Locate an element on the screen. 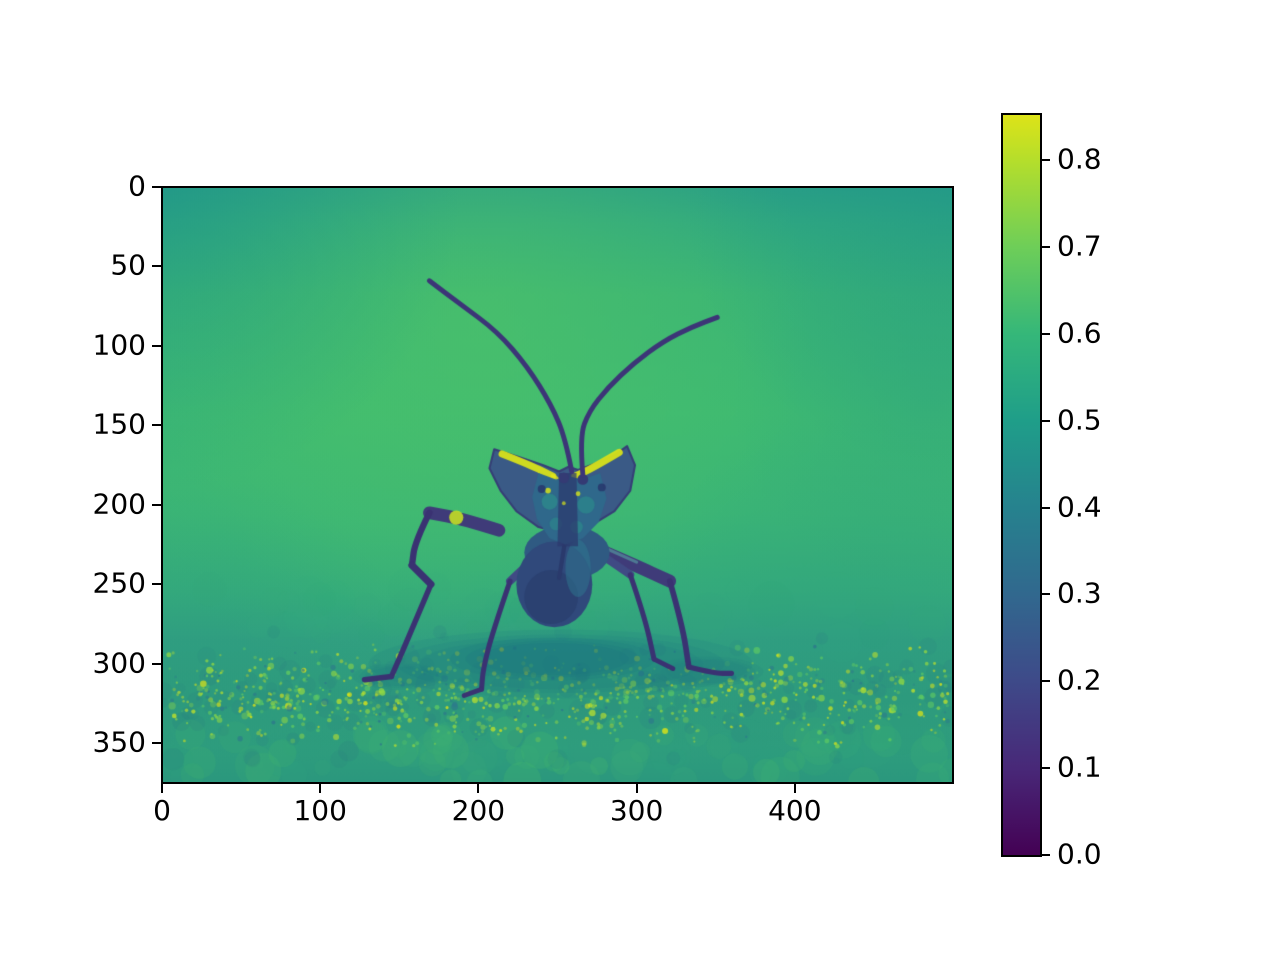 The image size is (1280, 960). colorbar is located at coordinates (1021, 485).